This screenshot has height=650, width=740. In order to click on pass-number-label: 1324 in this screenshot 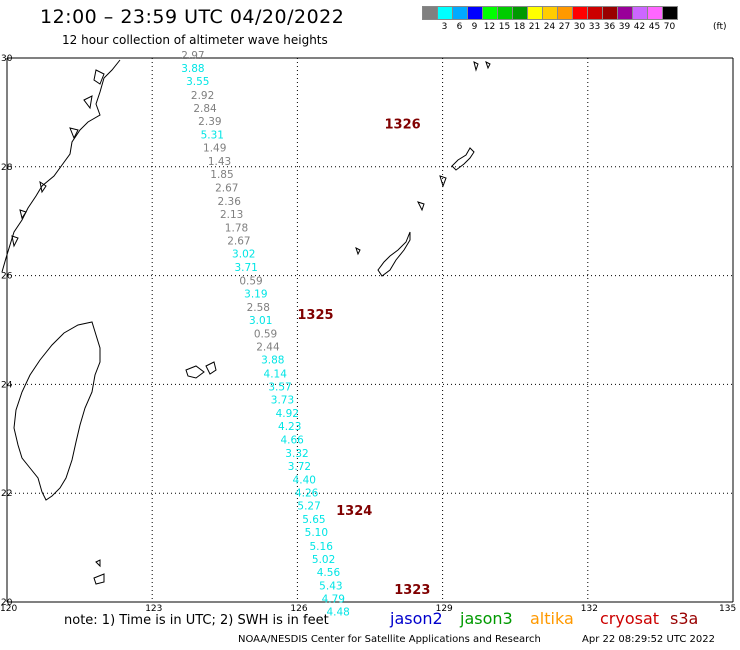, I will do `click(354, 511)`.